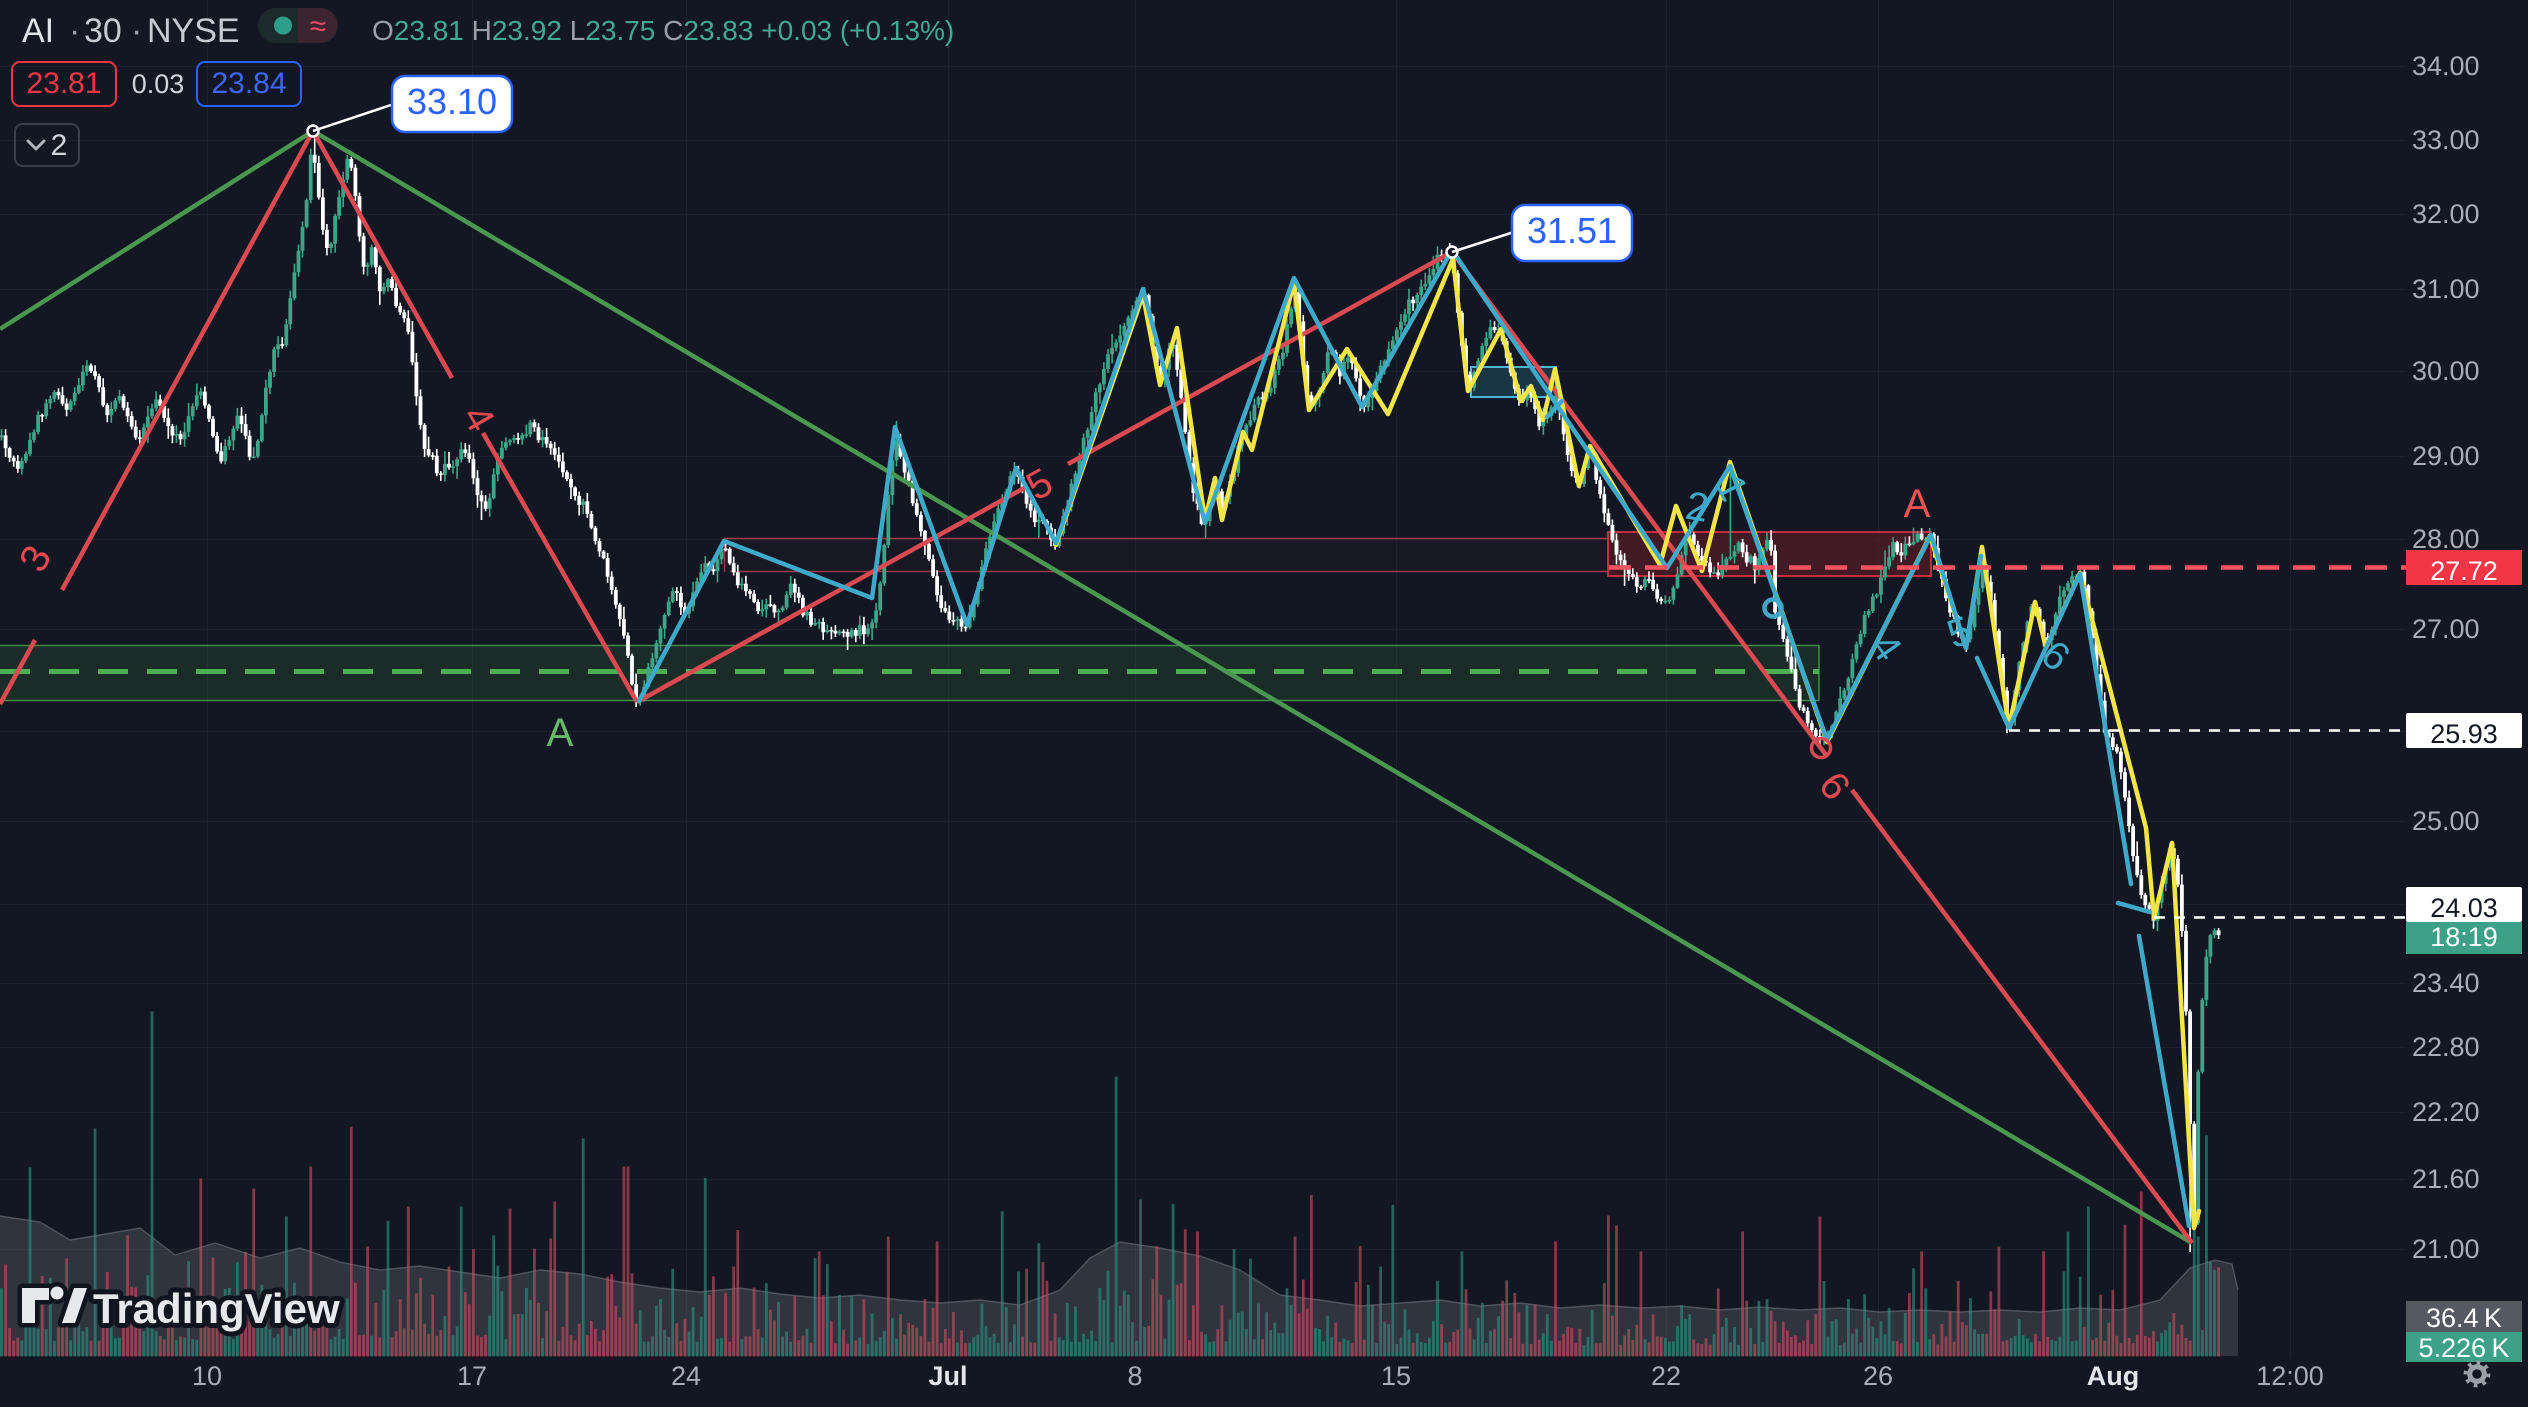  Describe the element at coordinates (158, 84) in the screenshot. I see `svg-text: 0.03` at that location.